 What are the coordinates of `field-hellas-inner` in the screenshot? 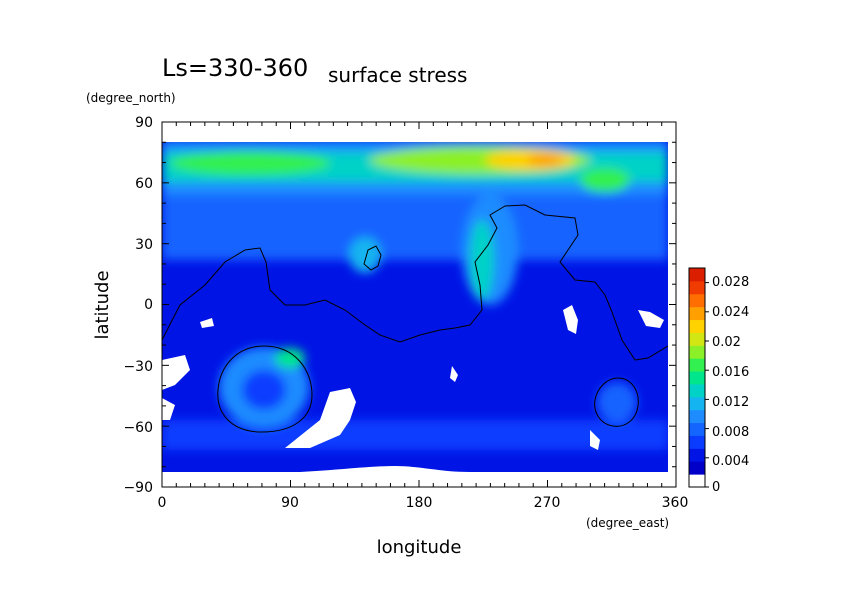 It's located at (264, 390).